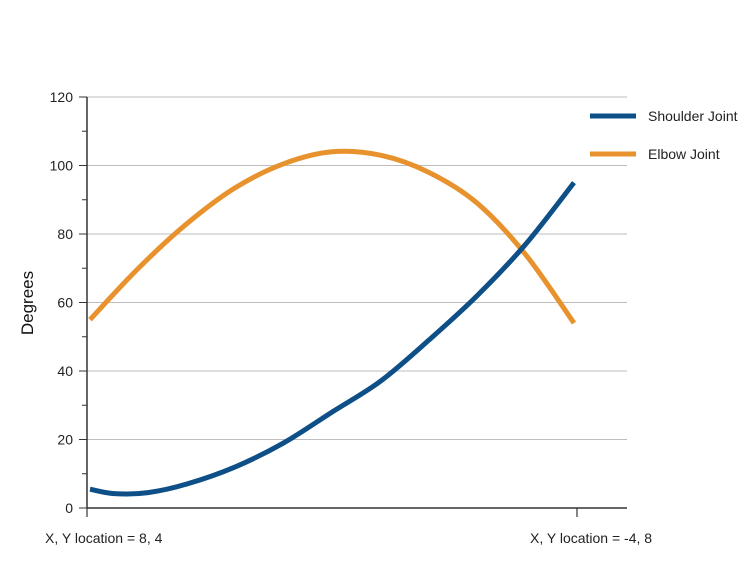 The height and width of the screenshot is (579, 750). Describe the element at coordinates (104, 538) in the screenshot. I see `x-start-label: X, Y location = 8, 4` at that location.